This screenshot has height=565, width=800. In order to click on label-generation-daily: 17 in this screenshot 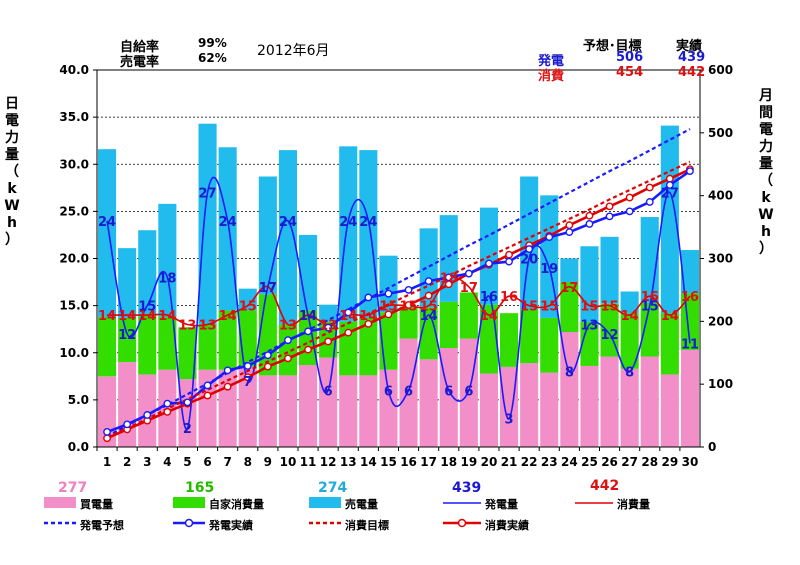, I will do `click(268, 288)`.